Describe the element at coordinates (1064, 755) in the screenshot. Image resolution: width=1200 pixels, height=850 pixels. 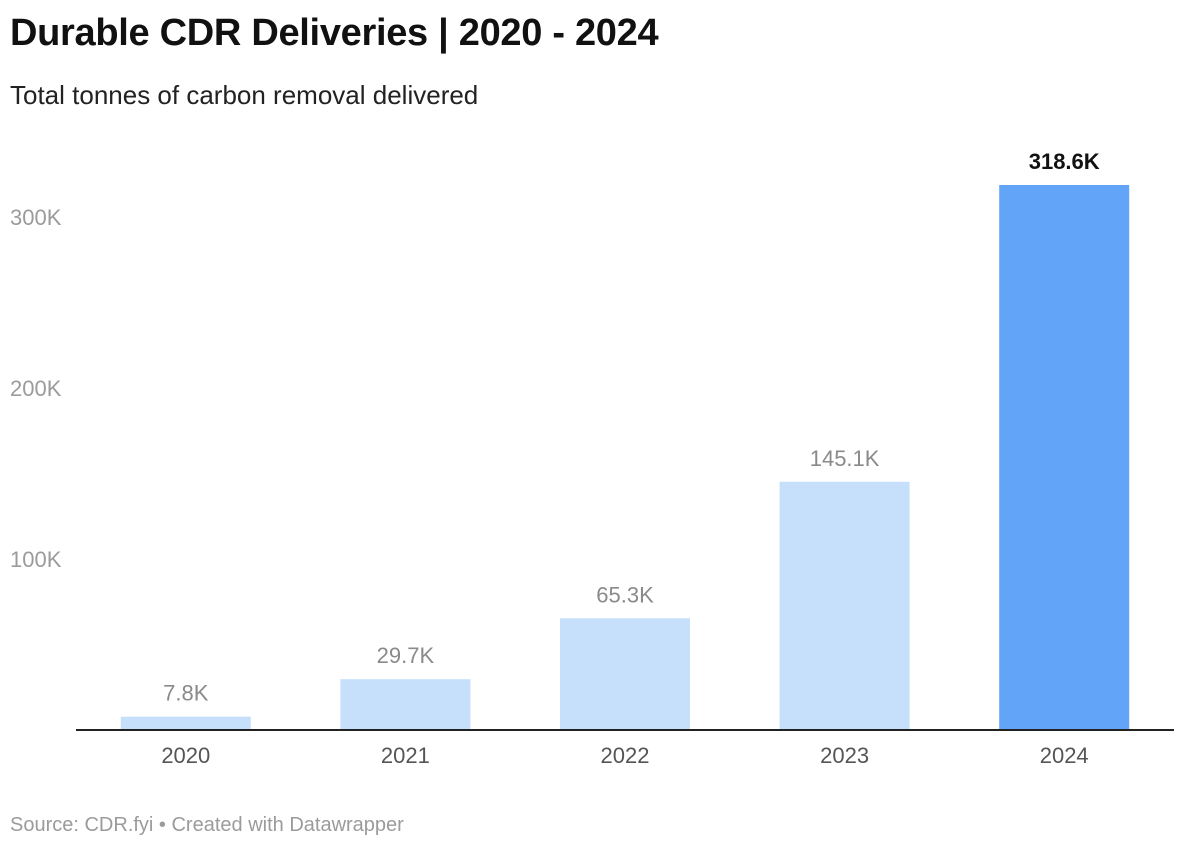
I see `x-tick-label-2024: 2024` at that location.